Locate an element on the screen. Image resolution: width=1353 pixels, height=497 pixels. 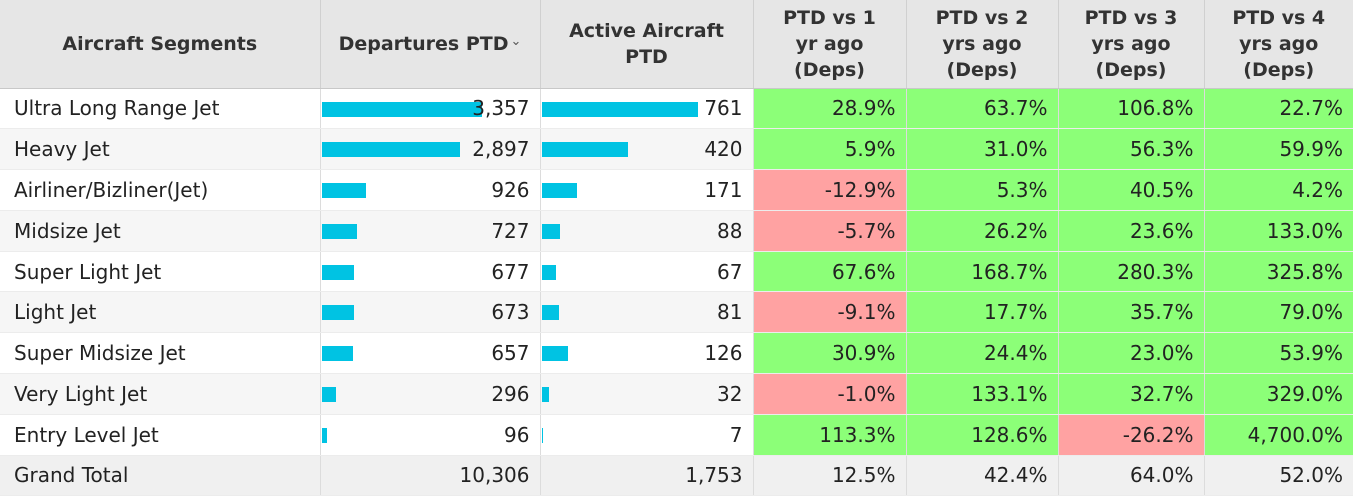
vs1-value: 113.3% is located at coordinates (830, 435).